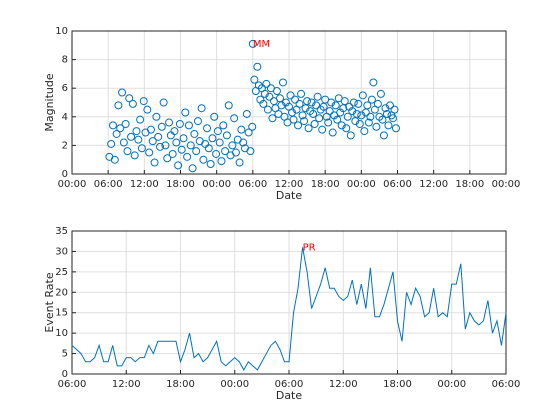 This screenshot has height=420, width=560. Describe the element at coordinates (65, 354) in the screenshot. I see `y-tick-label: 5` at that location.